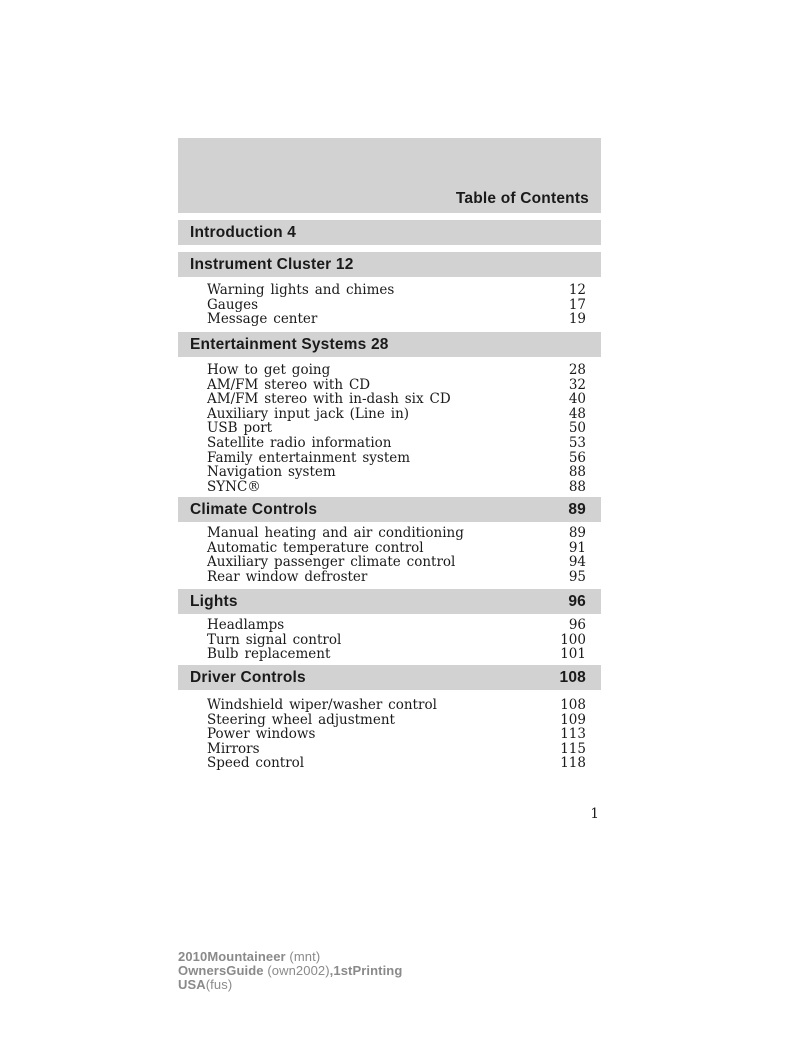 This screenshot has width=802, height=1037. Describe the element at coordinates (573, 748) in the screenshot. I see `toc-entry-page: 115` at that location.